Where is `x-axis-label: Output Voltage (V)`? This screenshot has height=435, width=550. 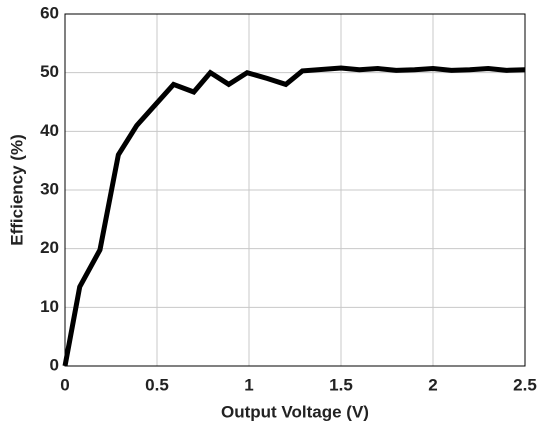 x-axis-label: Output Voltage (V) is located at coordinates (295, 411).